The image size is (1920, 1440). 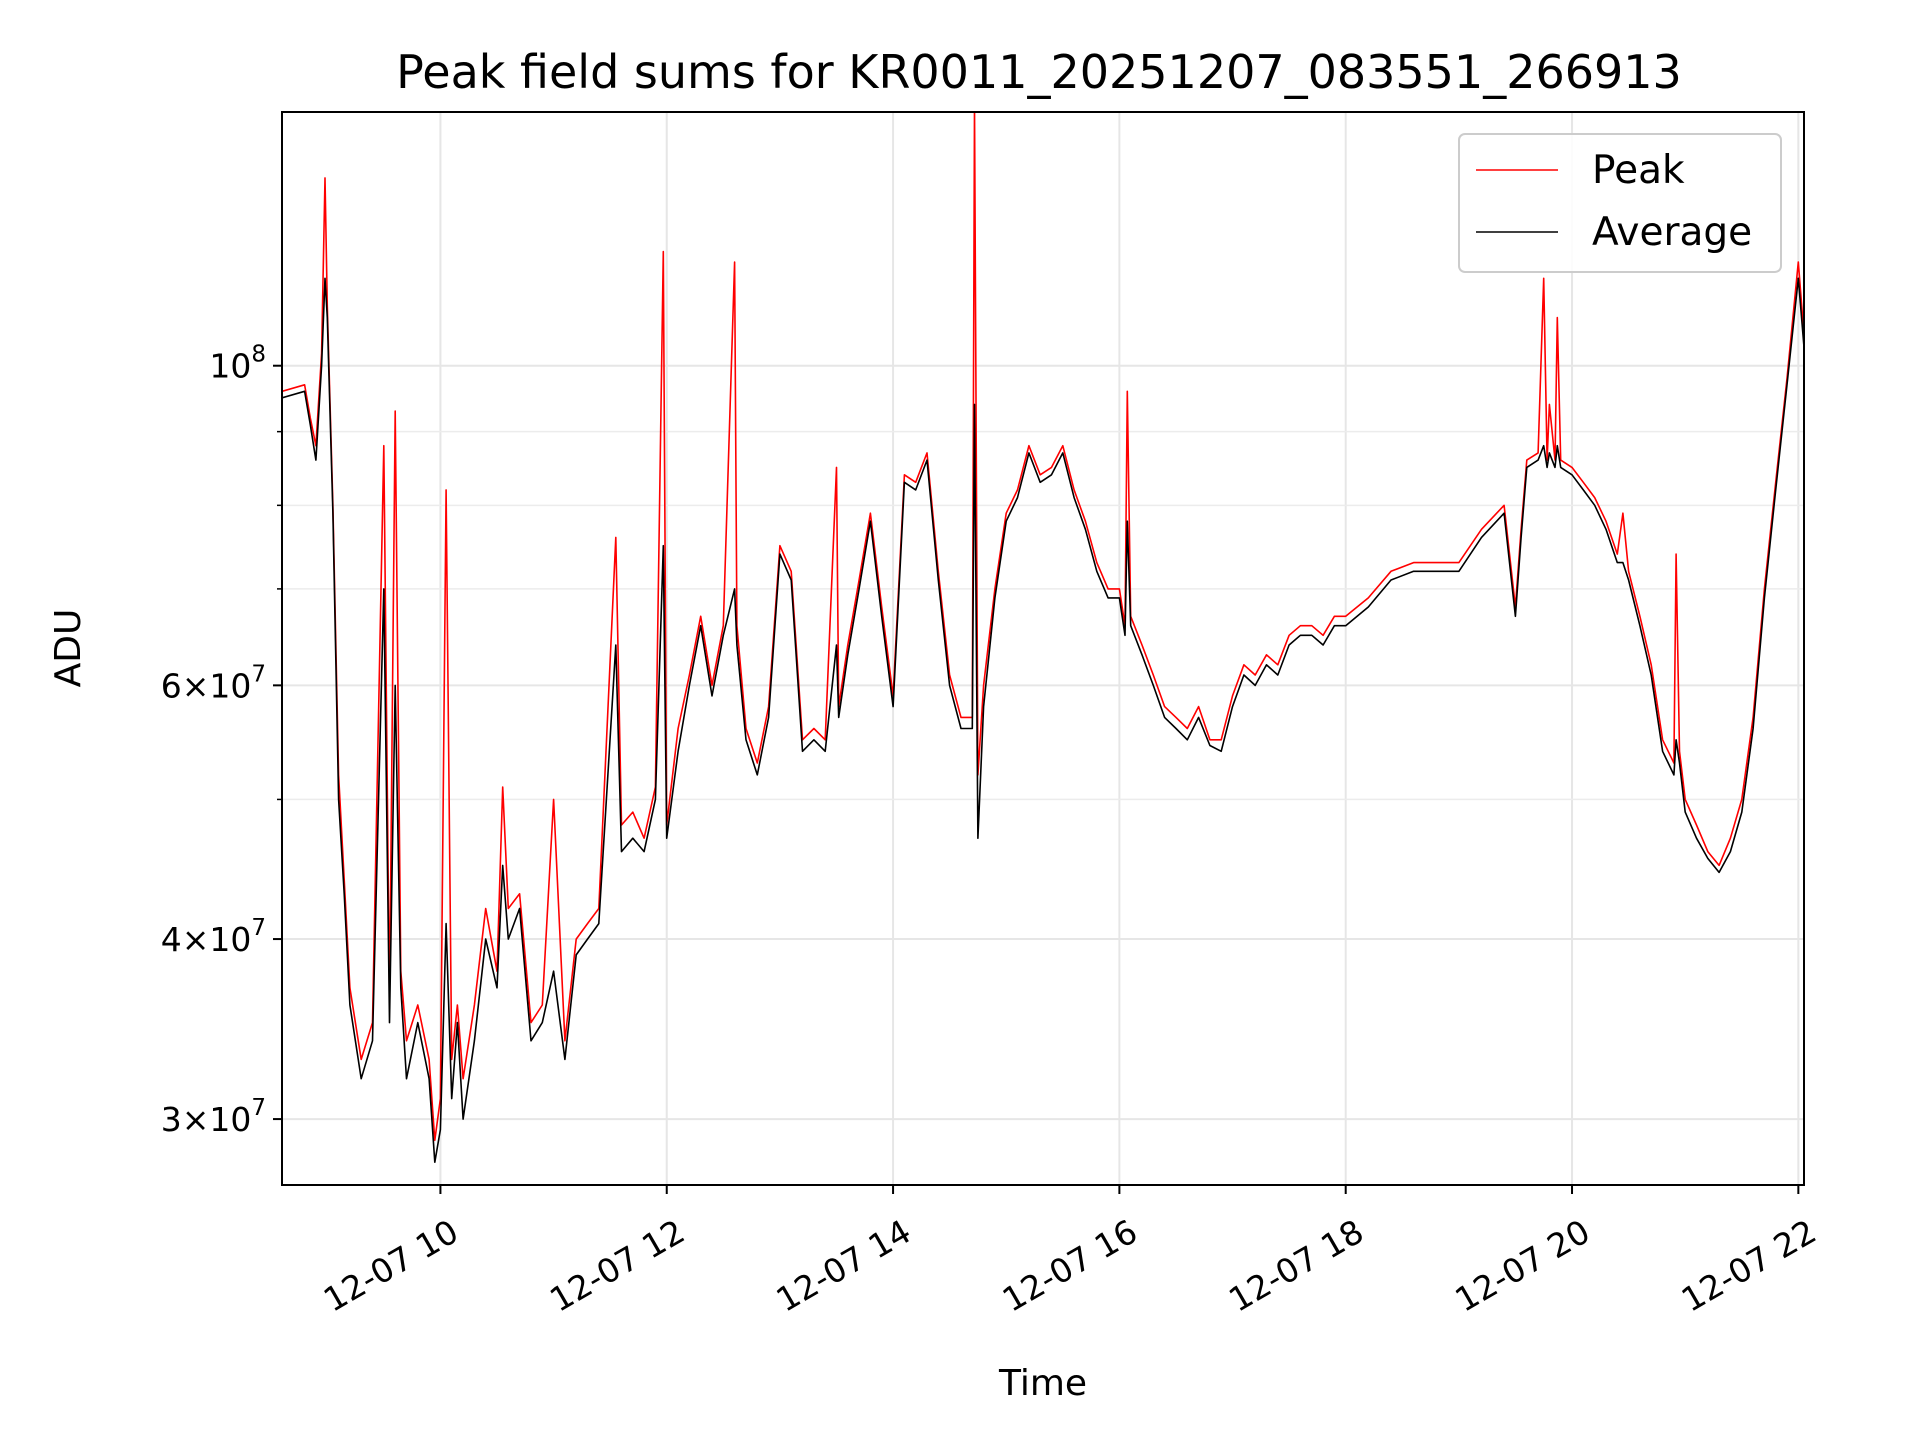 What do you see at coordinates (1296, 1266) in the screenshot?
I see `x-tick-label: 12-07 18` at bounding box center [1296, 1266].